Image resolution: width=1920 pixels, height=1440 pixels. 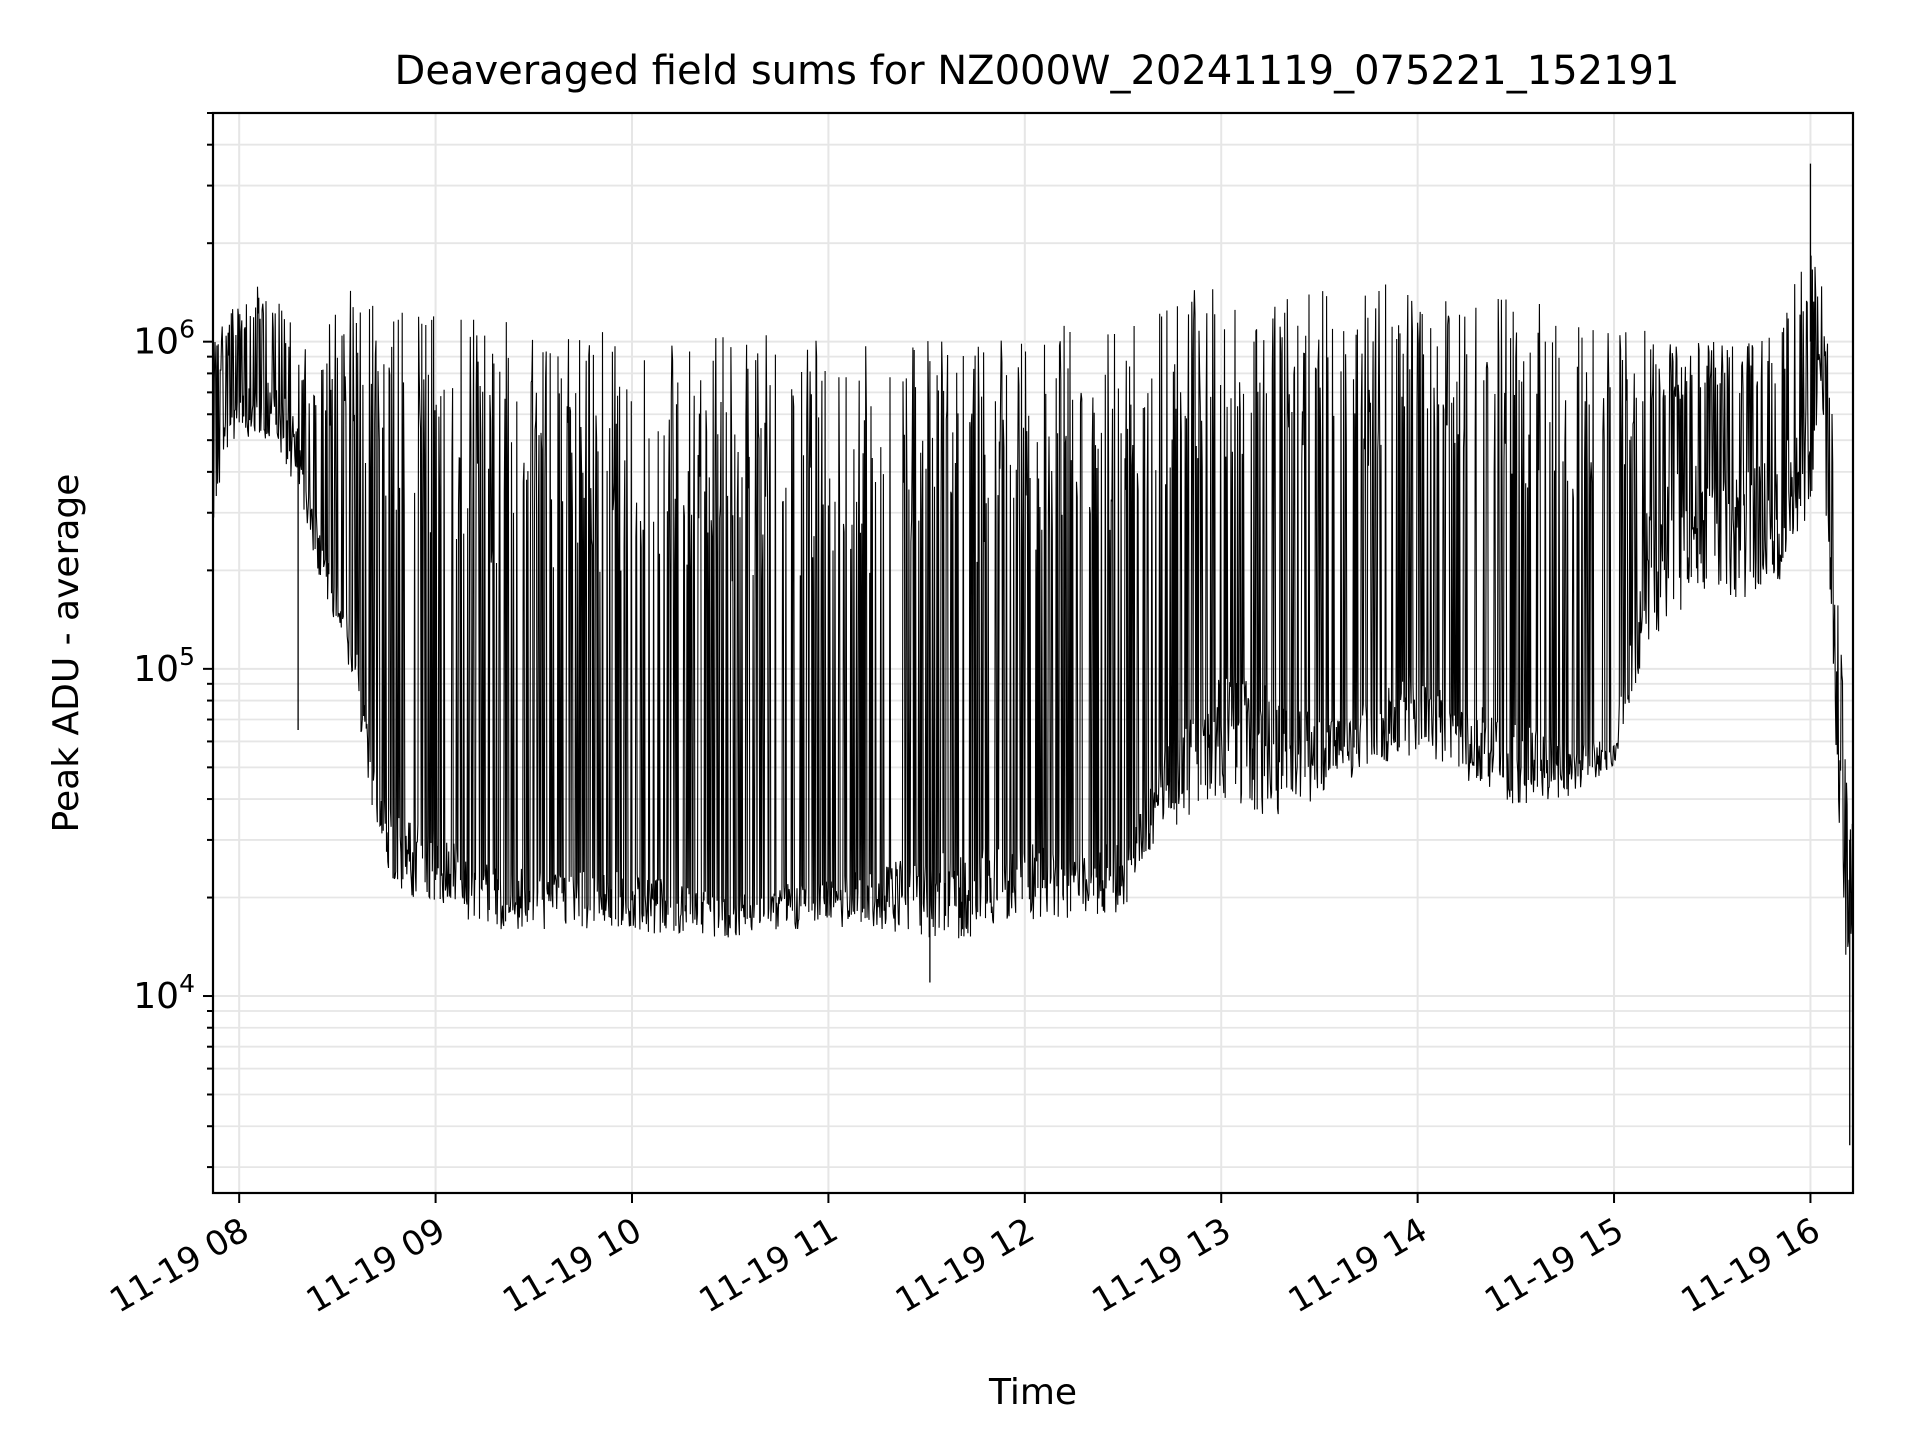 What do you see at coordinates (572, 1265) in the screenshot?
I see `x-tick-label: 11-19 10` at bounding box center [572, 1265].